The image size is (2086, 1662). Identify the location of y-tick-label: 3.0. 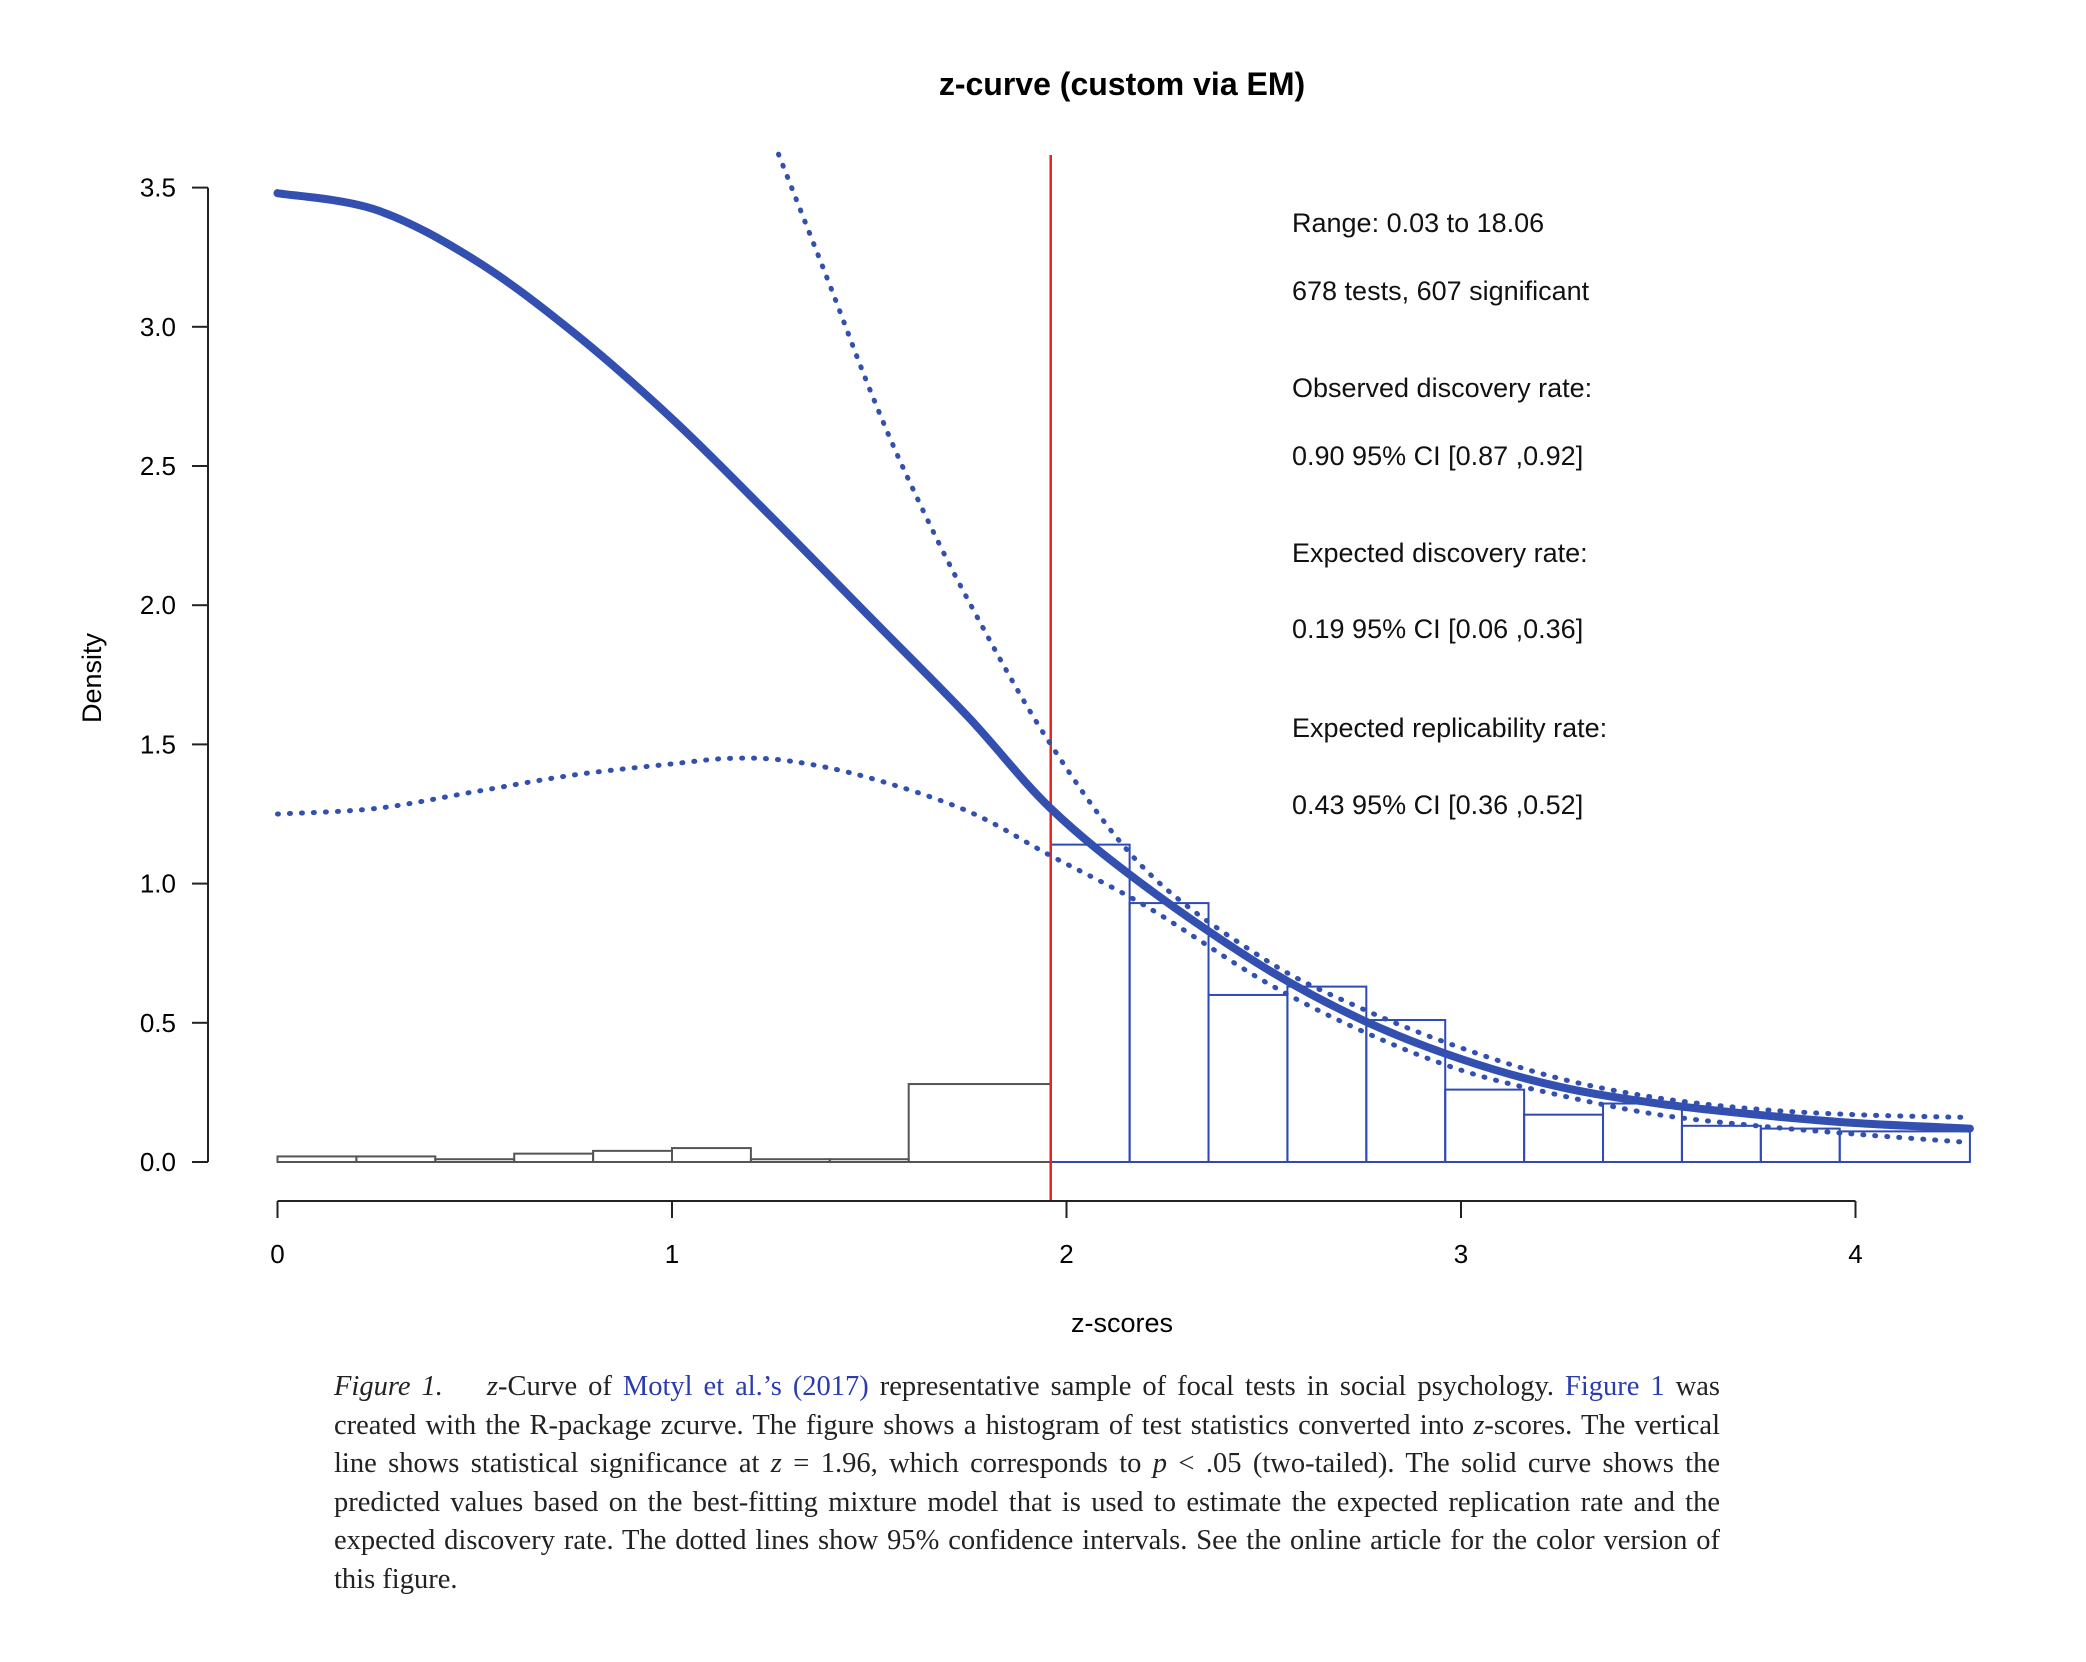
(158, 327).